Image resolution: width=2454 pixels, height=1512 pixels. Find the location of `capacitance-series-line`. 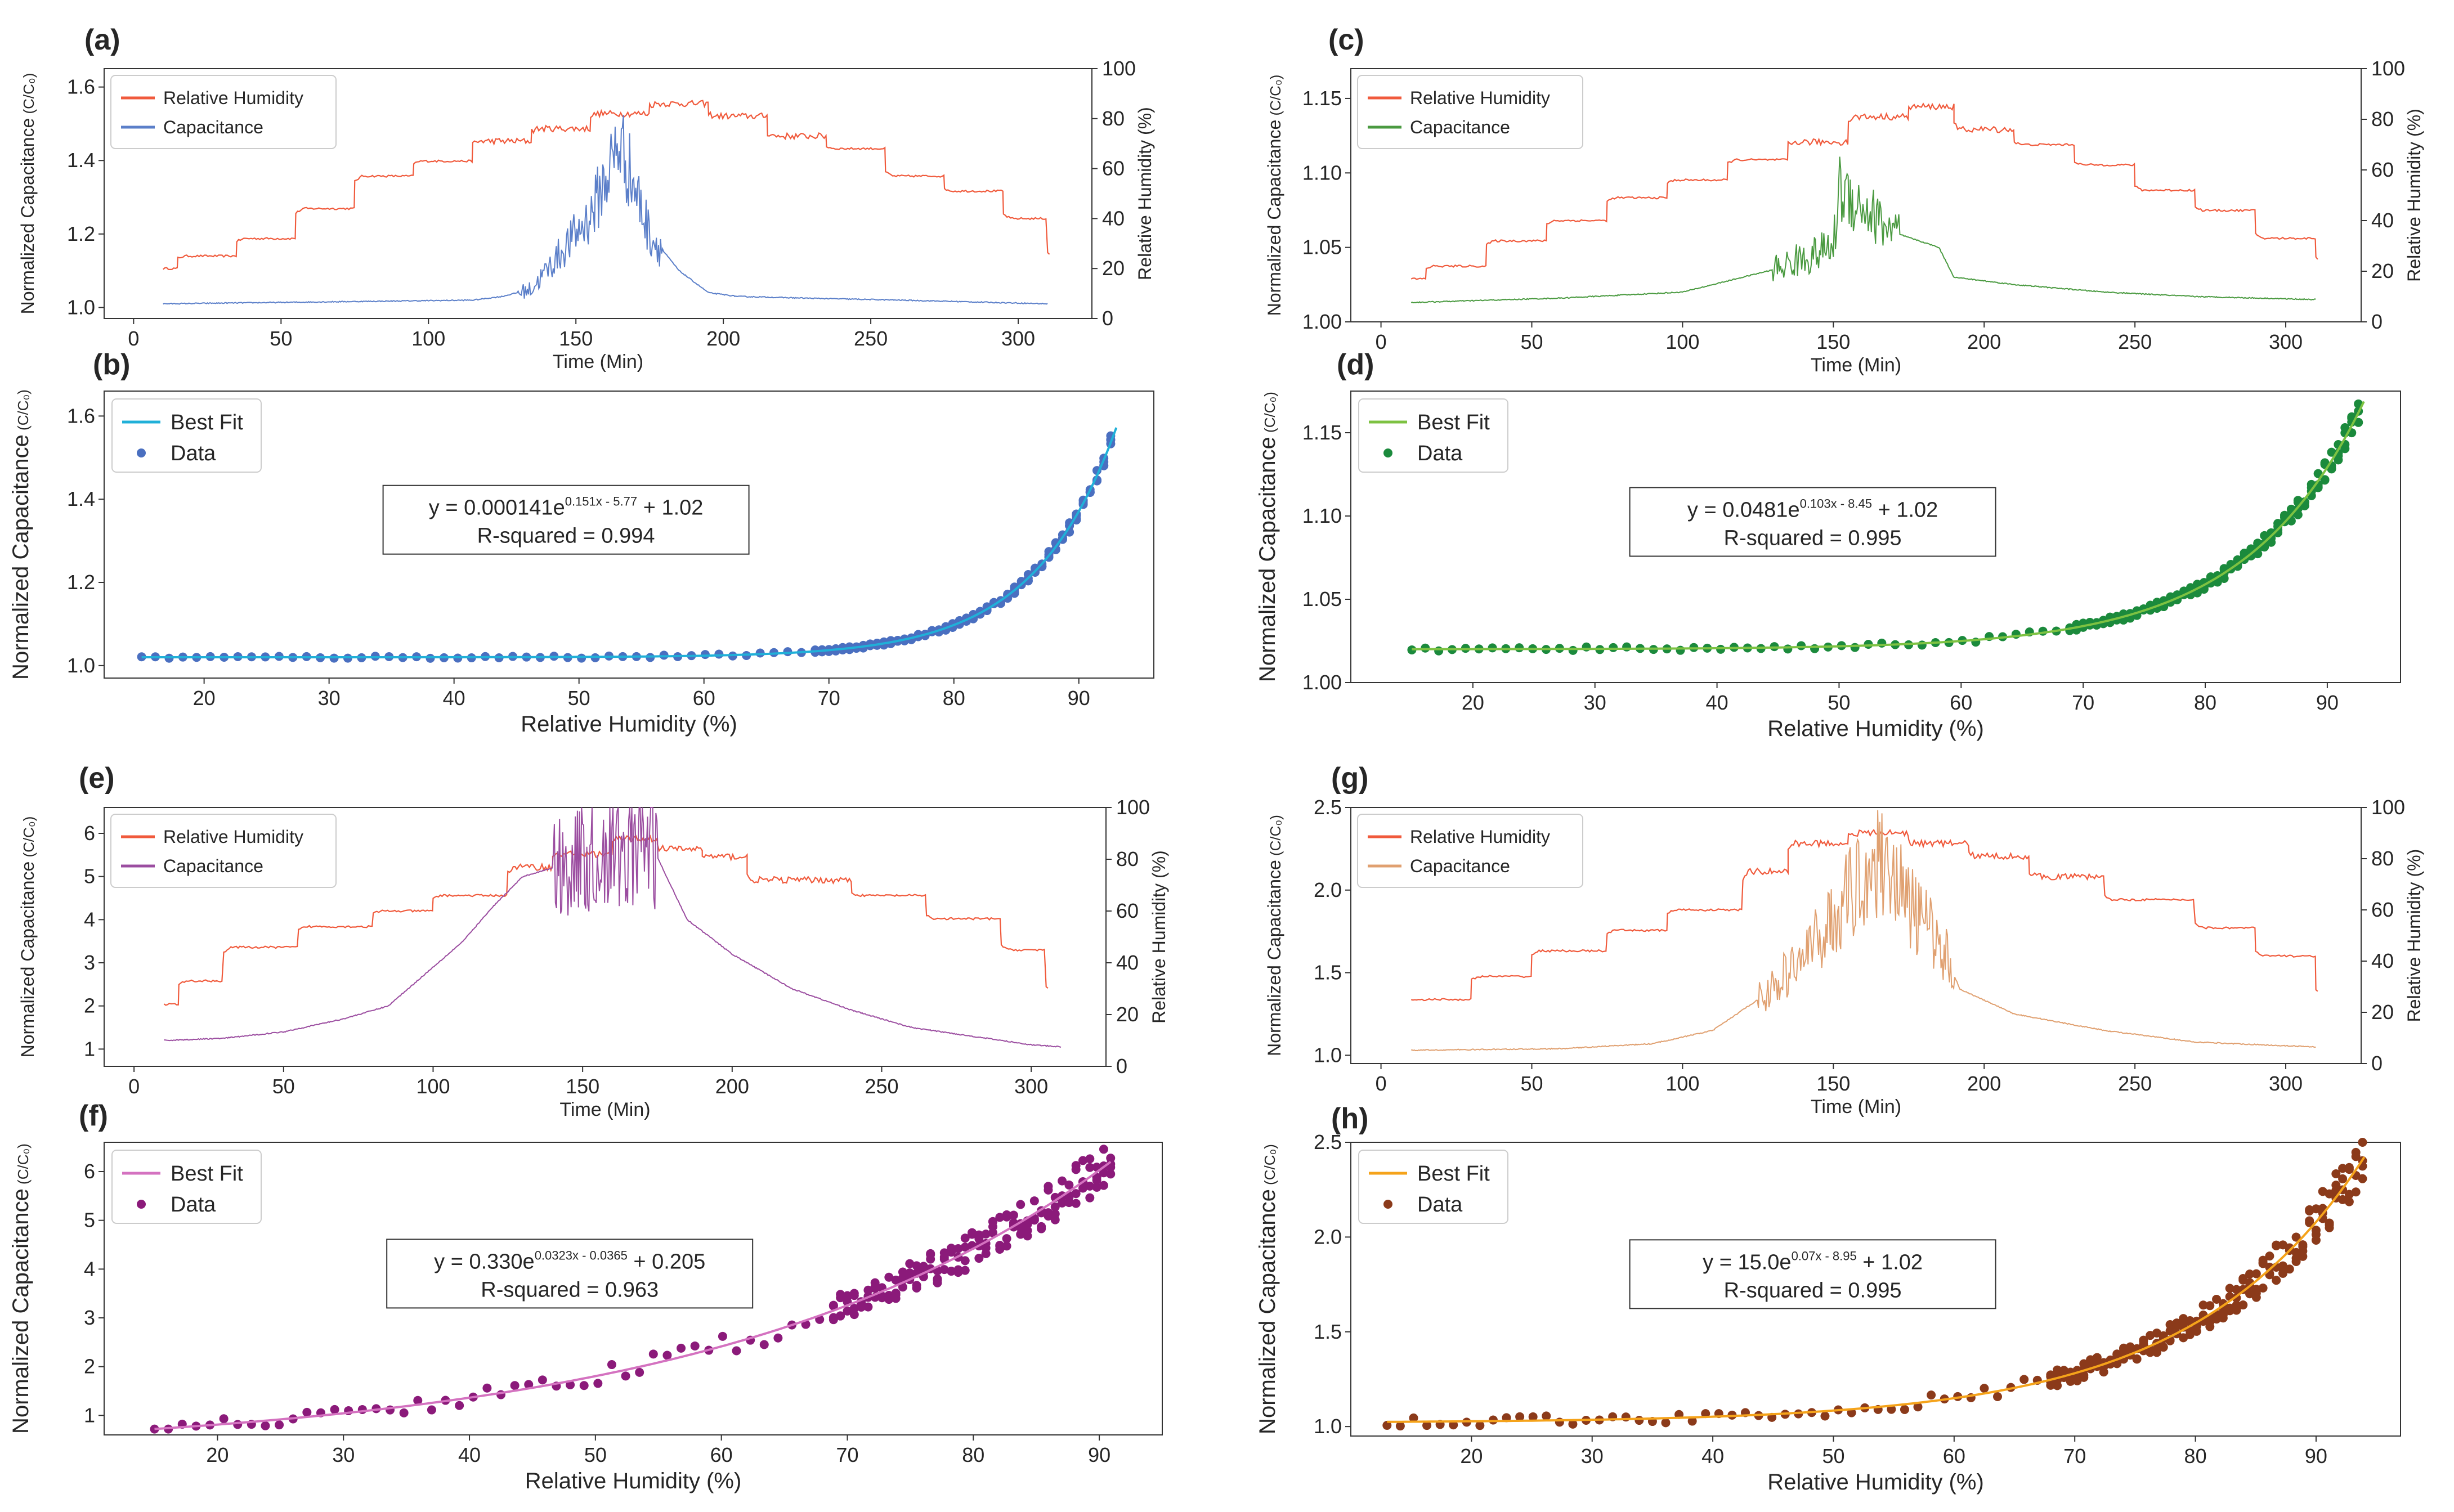

capacitance-series-line is located at coordinates (1863, 931).